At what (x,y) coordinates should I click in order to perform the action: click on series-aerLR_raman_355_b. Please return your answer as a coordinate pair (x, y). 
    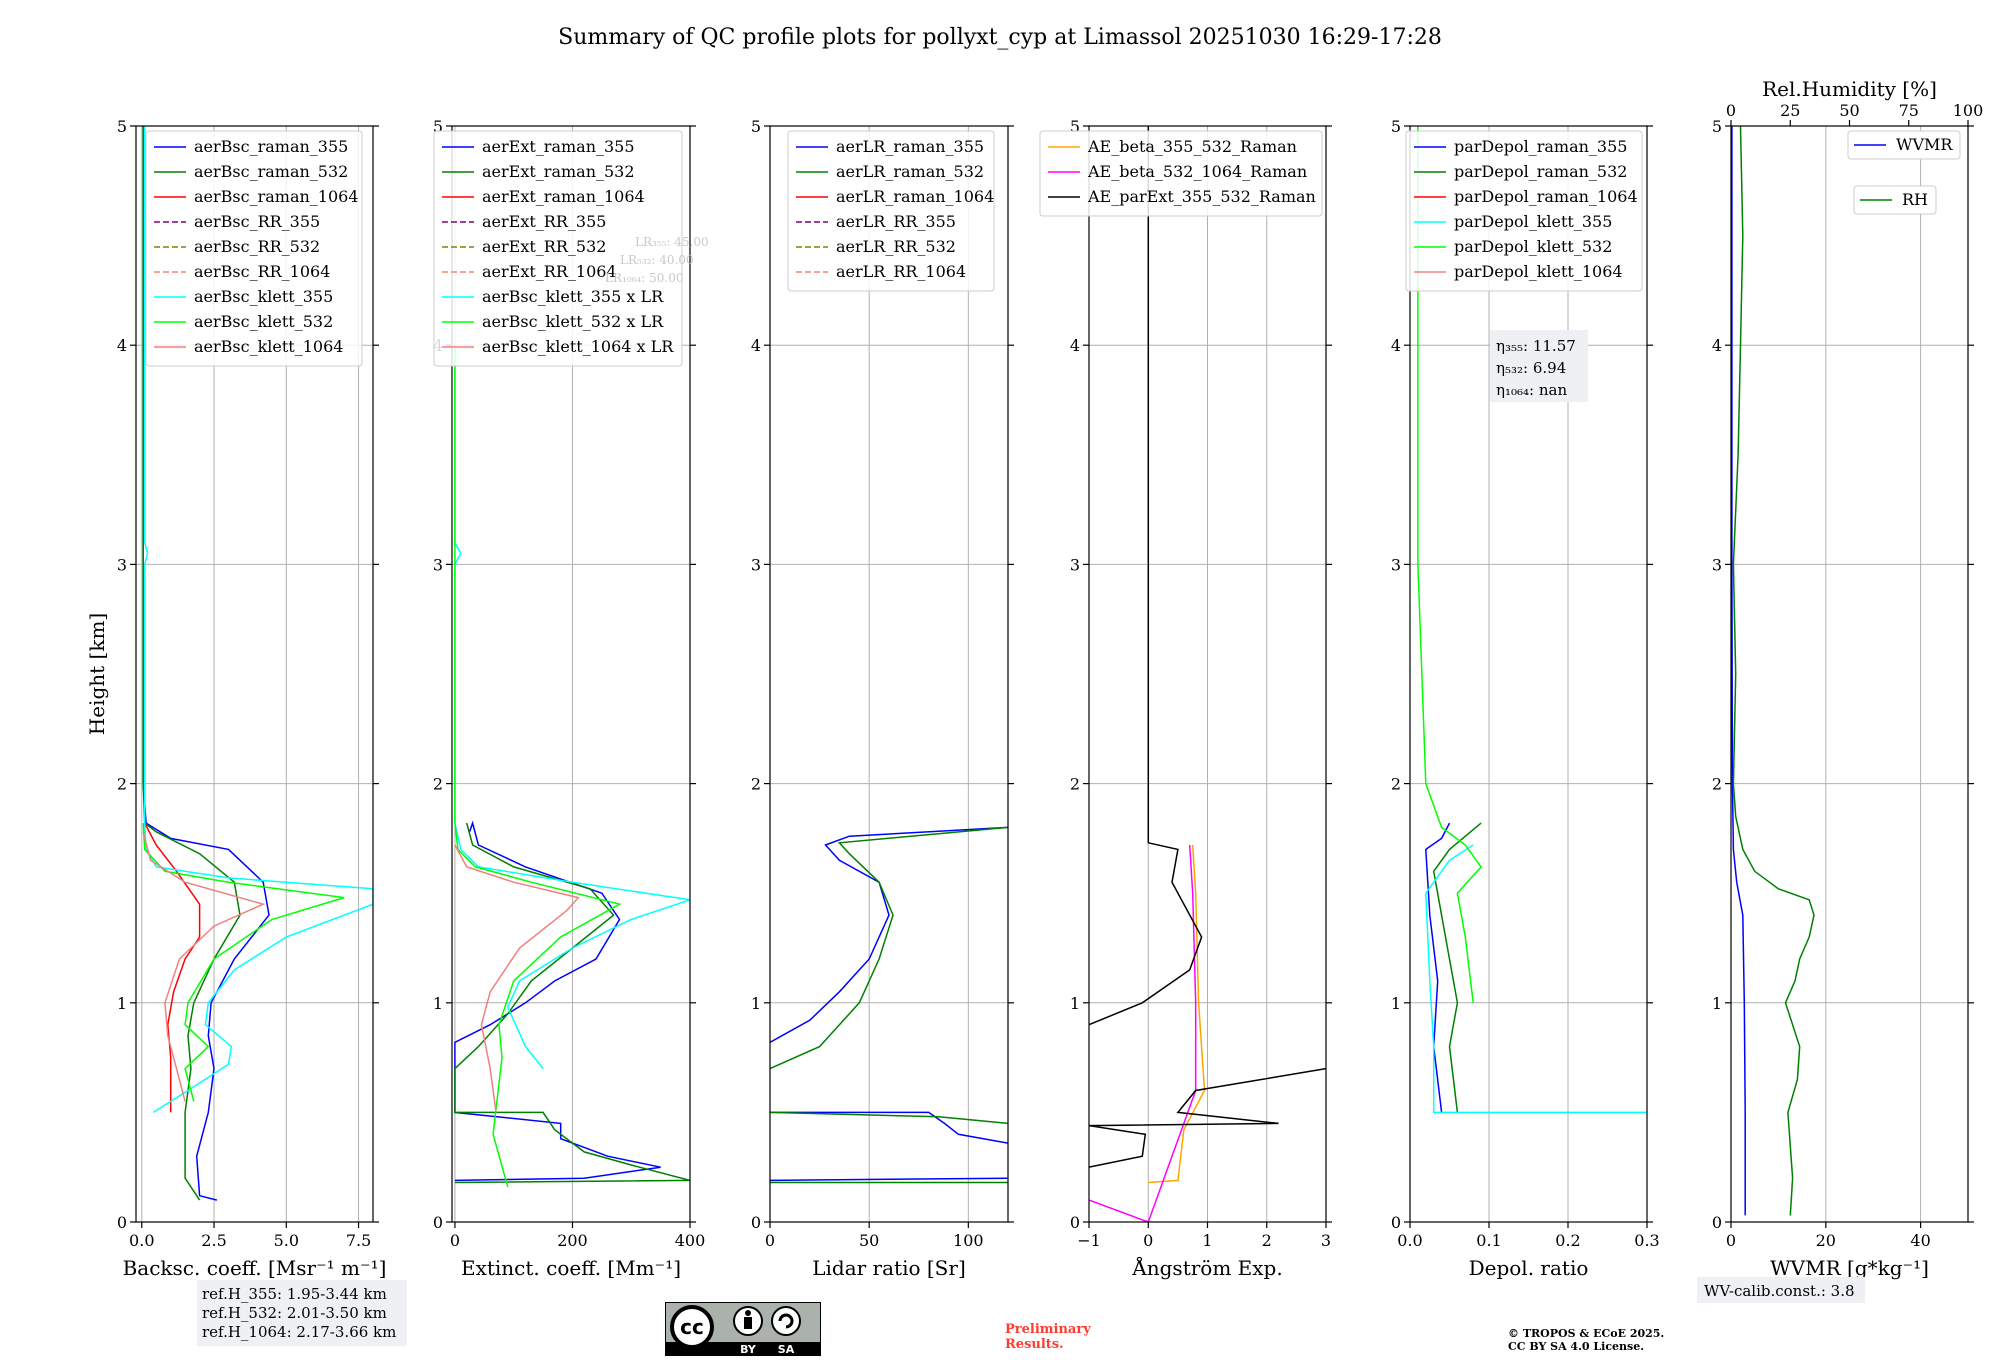
    Looking at the image, I should click on (889, 1127).